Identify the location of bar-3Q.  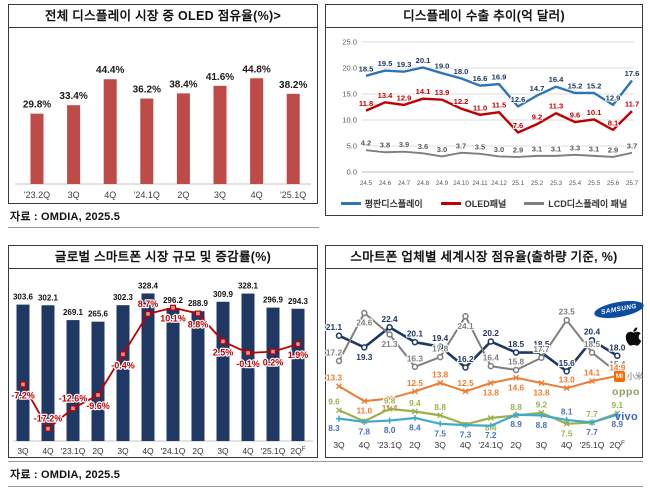
(74, 144).